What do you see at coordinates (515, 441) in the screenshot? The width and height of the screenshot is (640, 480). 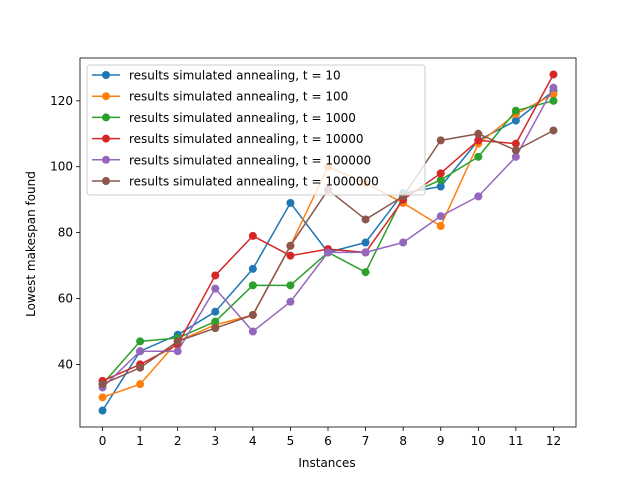 I see `x-tick-label-11: 11` at bounding box center [515, 441].